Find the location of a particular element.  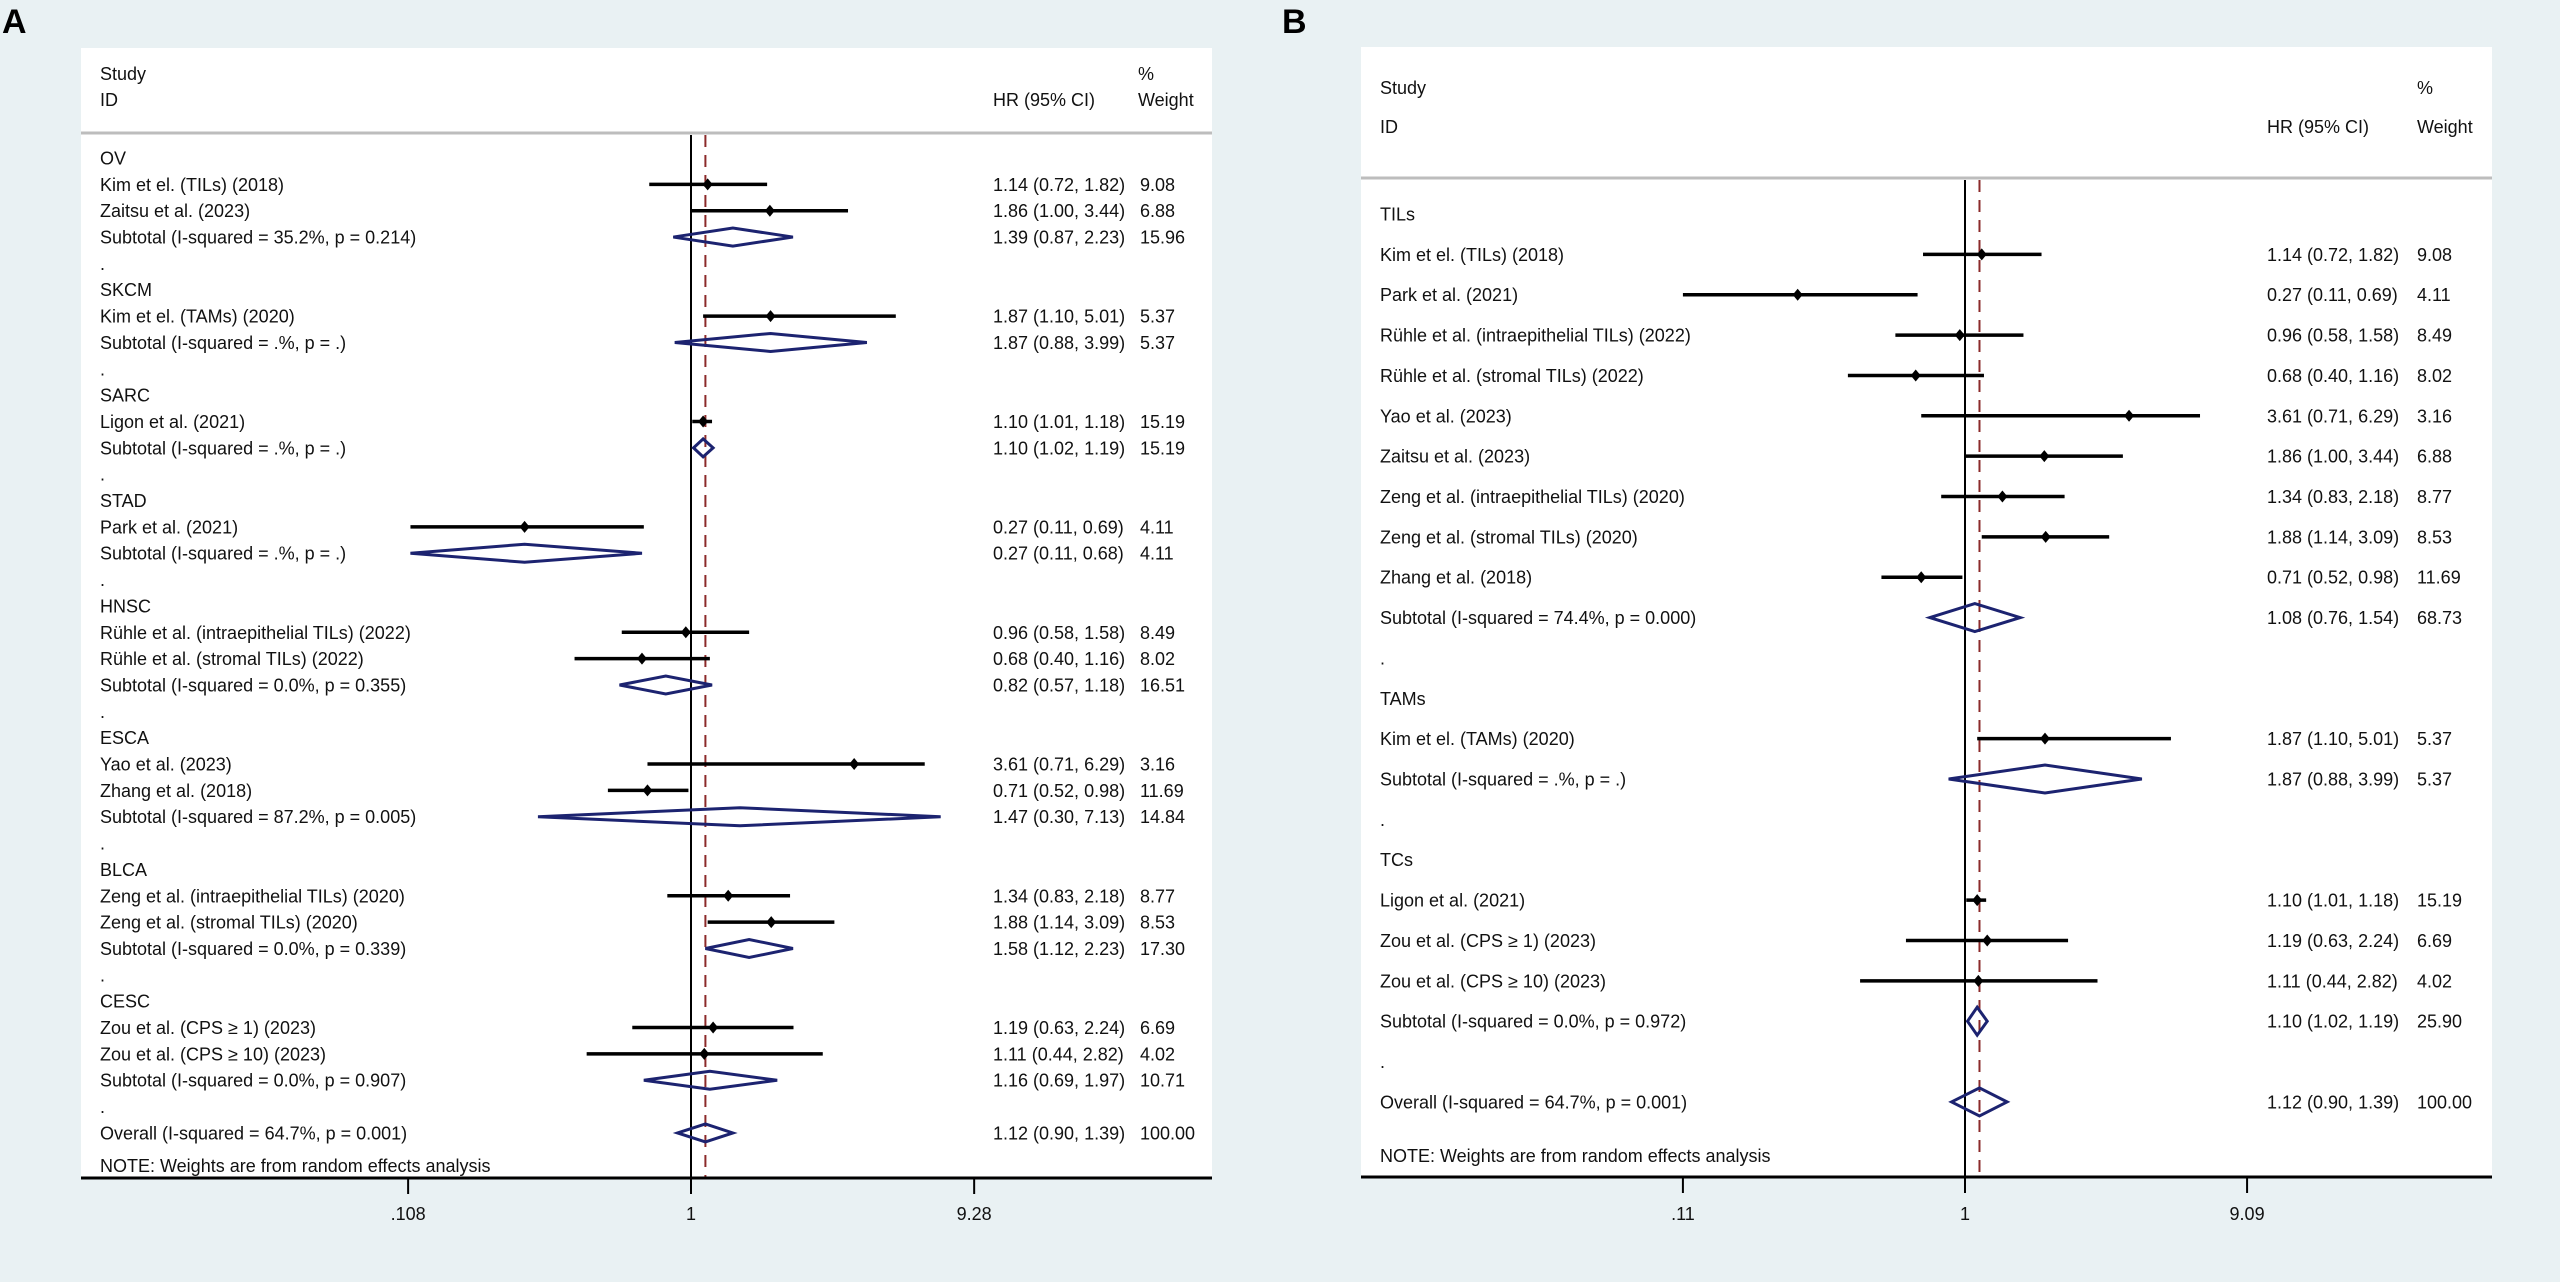

group-label: OV is located at coordinates (113, 158).